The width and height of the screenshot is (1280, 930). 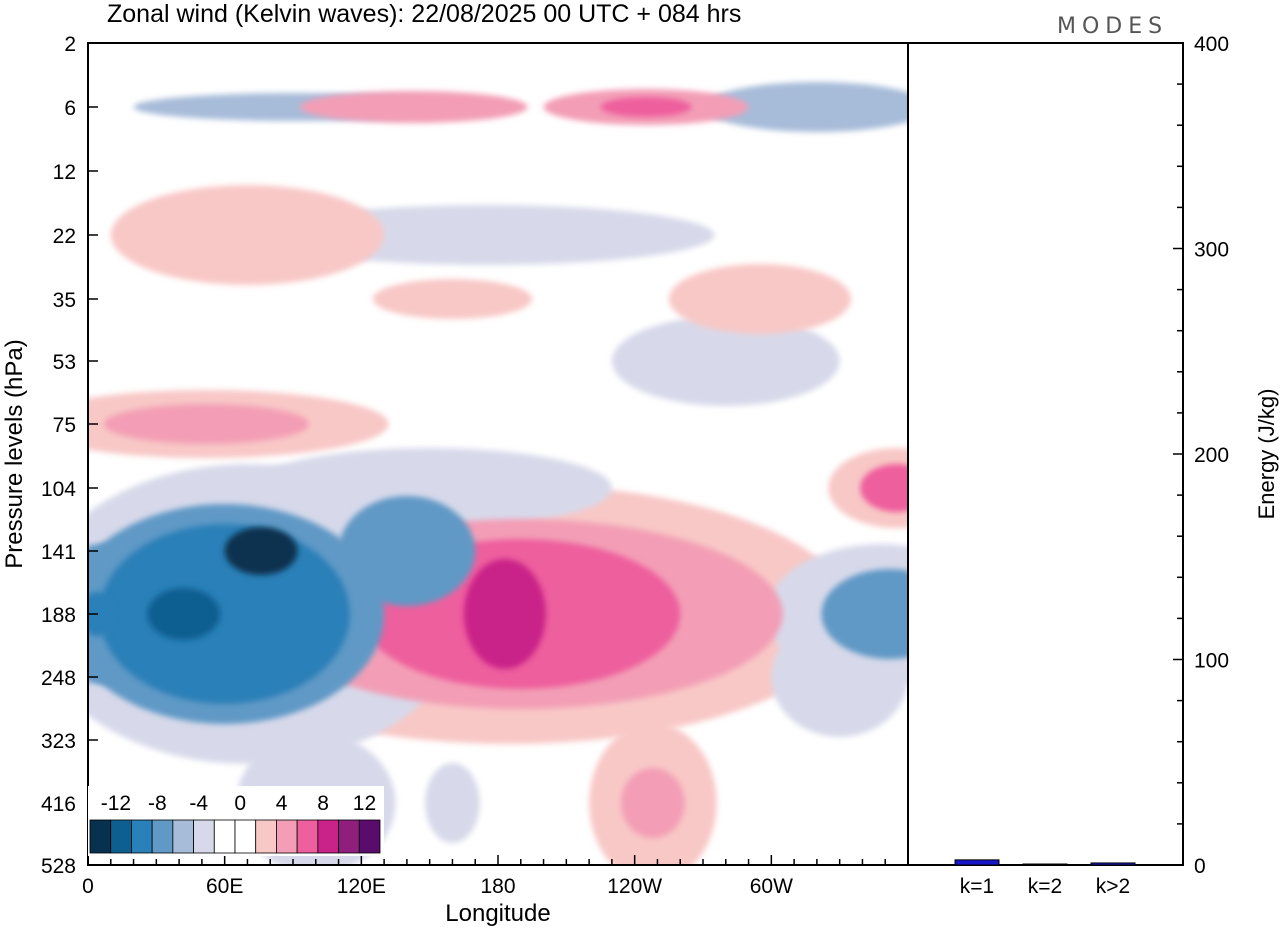 What do you see at coordinates (364, 803) in the screenshot?
I see `colorbar-label: 12` at bounding box center [364, 803].